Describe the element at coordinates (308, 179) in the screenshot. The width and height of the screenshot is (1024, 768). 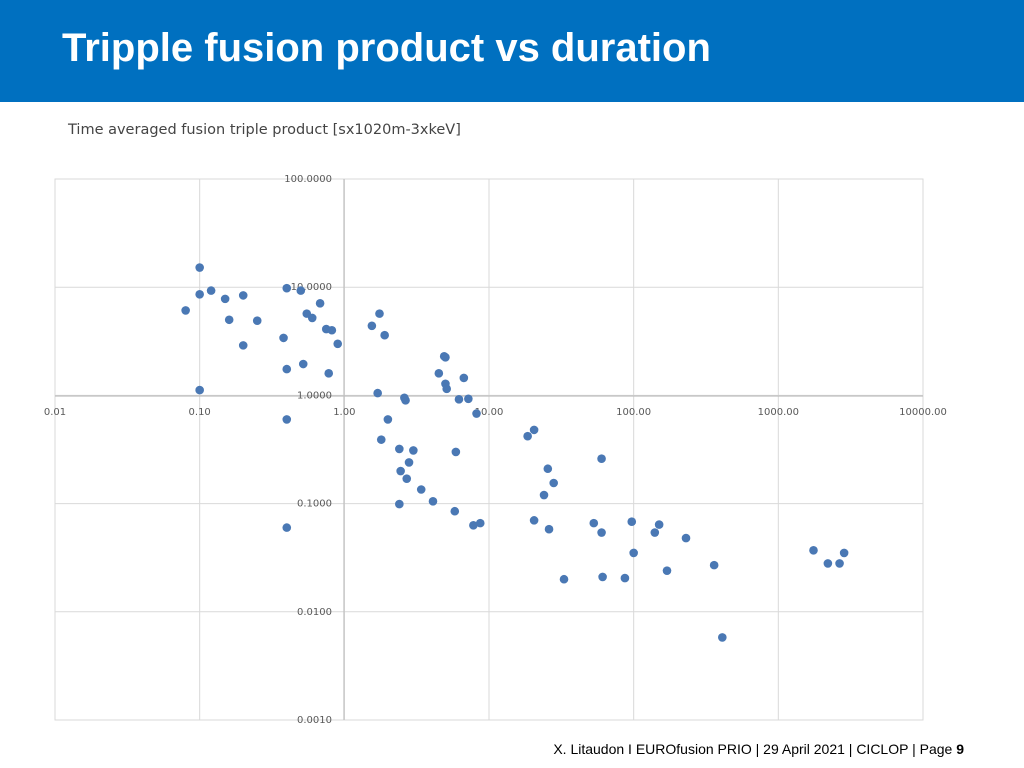
I see `y-tick-label: 100.0000` at that location.